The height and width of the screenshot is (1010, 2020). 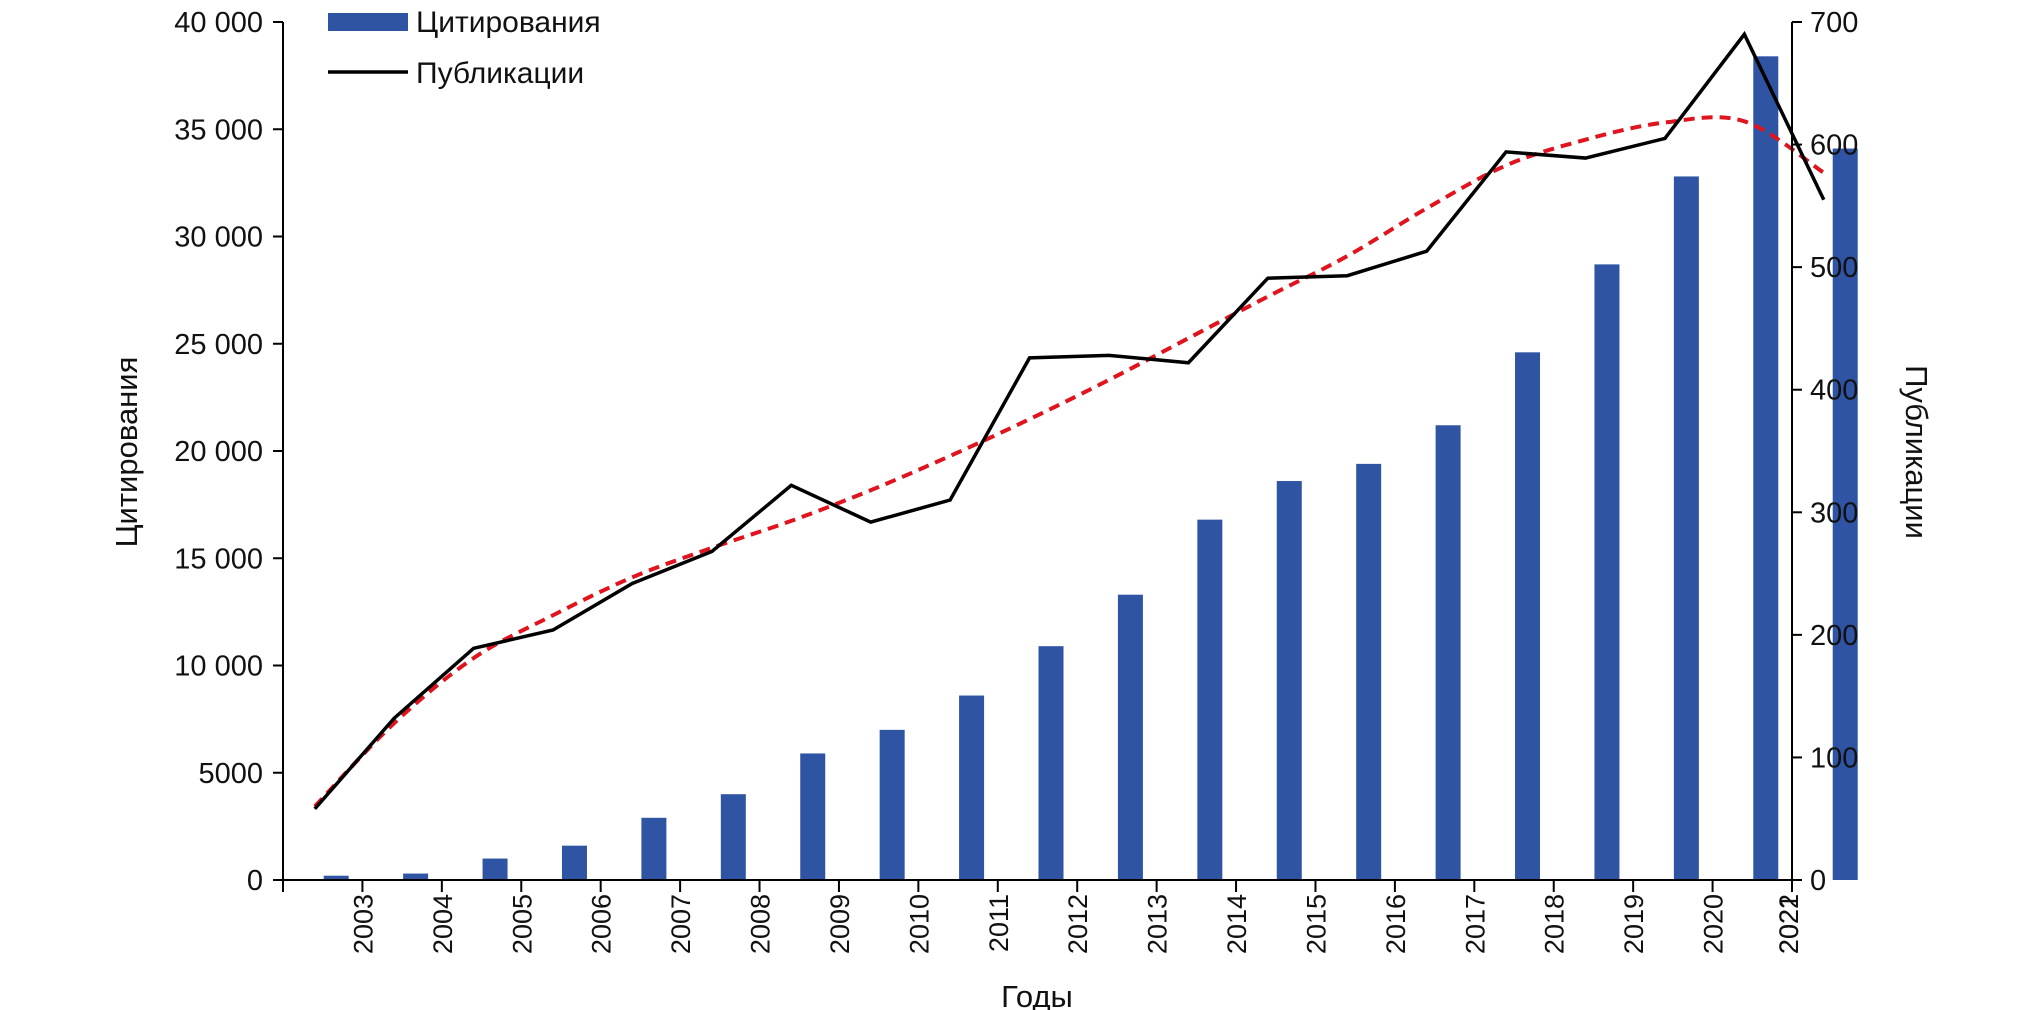 I want to click on bar-2010, so click(x=892, y=804).